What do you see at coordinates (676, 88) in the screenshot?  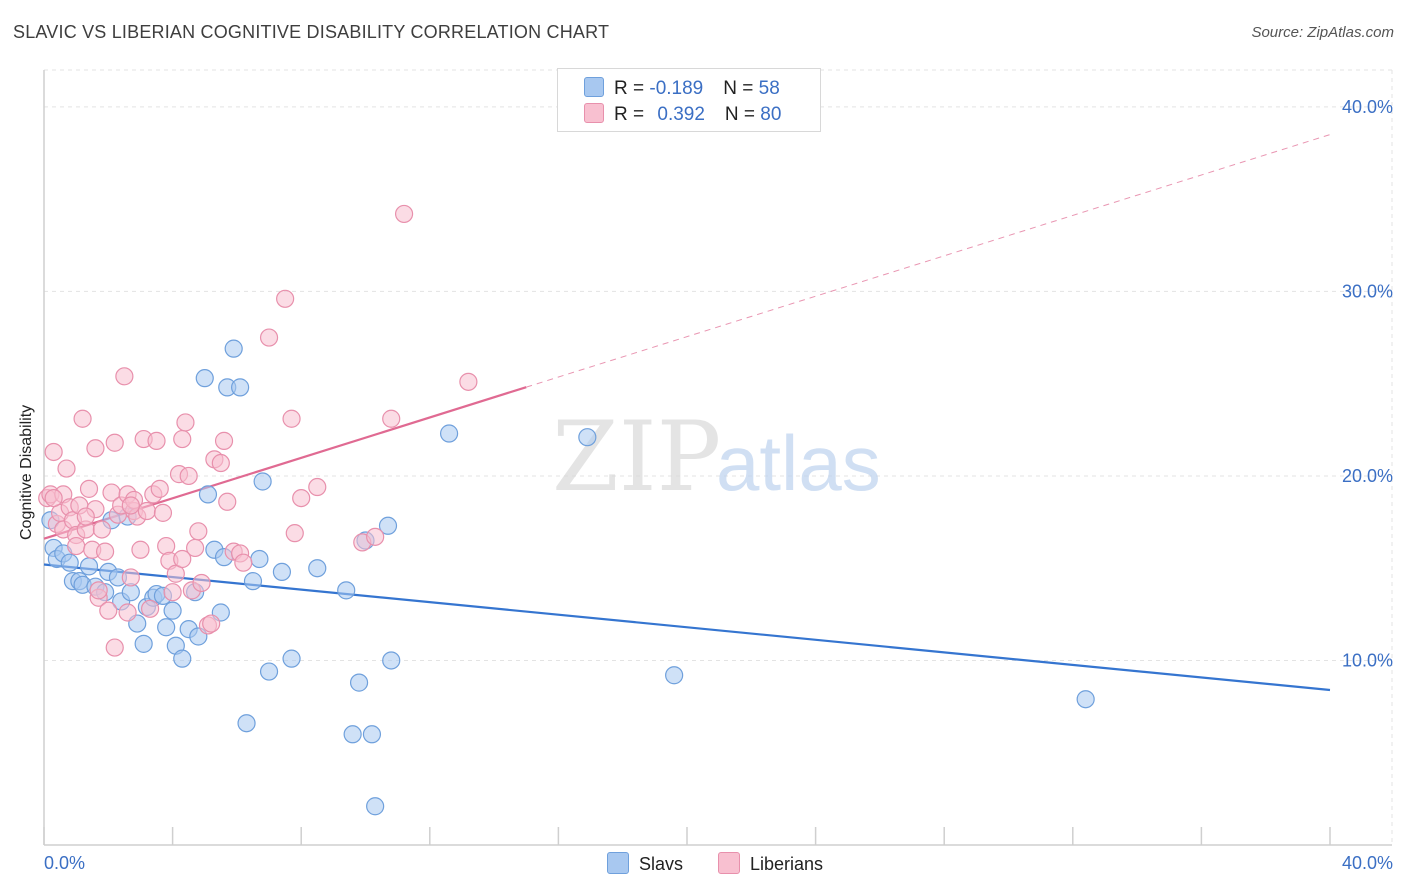 I see `legend-r-value-slavs: -0.189` at bounding box center [676, 88].